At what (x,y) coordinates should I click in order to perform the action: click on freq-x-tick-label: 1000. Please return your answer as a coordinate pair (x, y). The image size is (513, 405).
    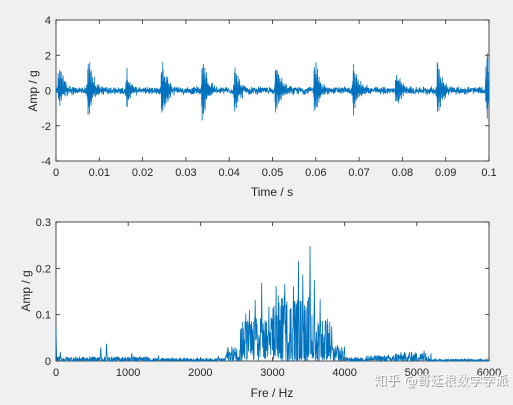
    Looking at the image, I should click on (128, 373).